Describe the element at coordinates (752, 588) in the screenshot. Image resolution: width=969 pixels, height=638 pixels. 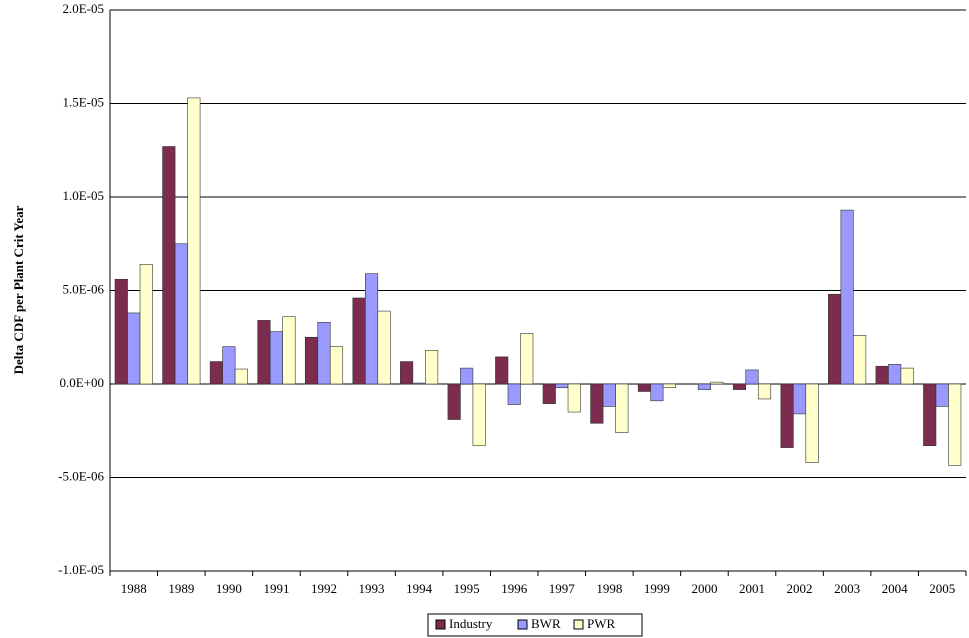
I see `x-tick-label: 2001` at that location.